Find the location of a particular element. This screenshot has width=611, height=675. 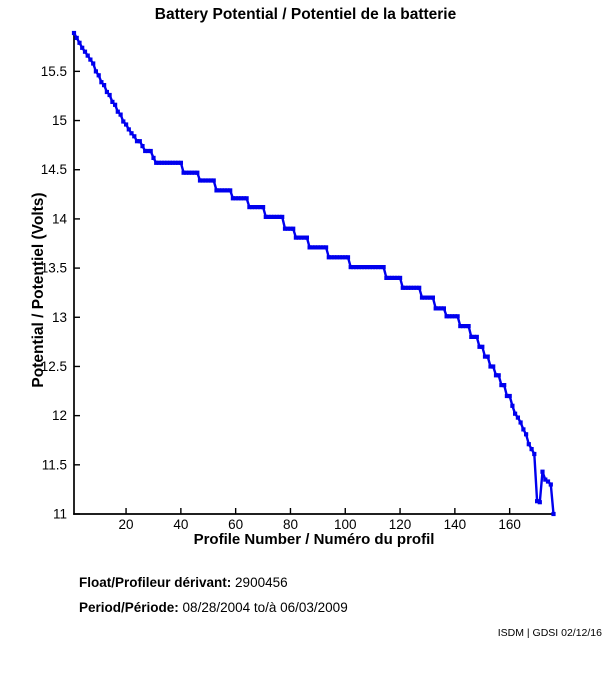

x-tick-label: 40 is located at coordinates (180, 524).